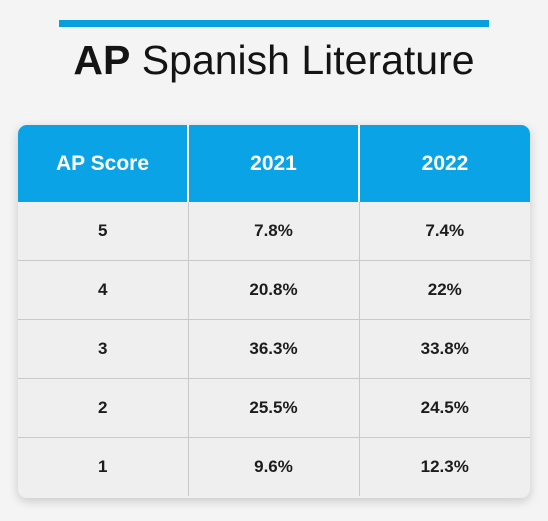 Image resolution: width=548 pixels, height=521 pixels. What do you see at coordinates (444, 349) in the screenshot?
I see `percent-2022-cell: 33.8%` at bounding box center [444, 349].